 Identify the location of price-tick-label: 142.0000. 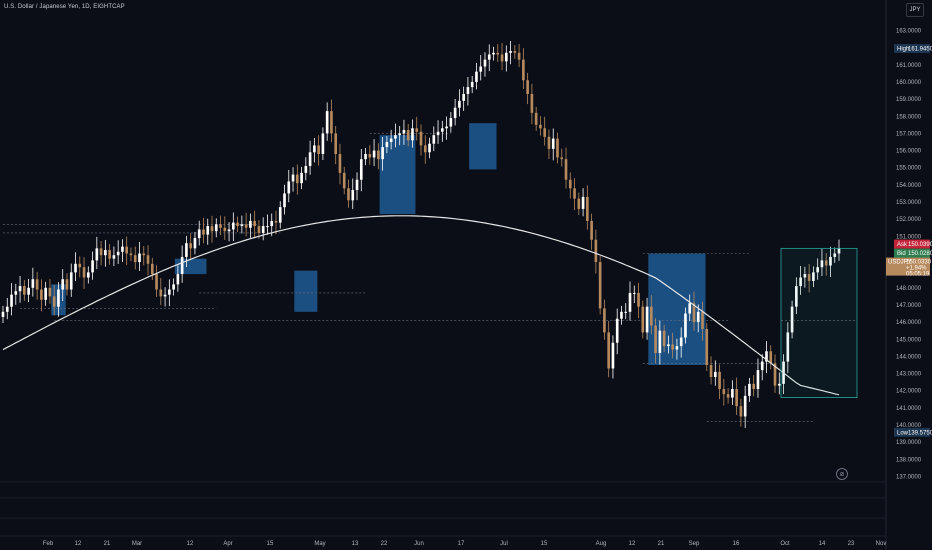
(909, 392).